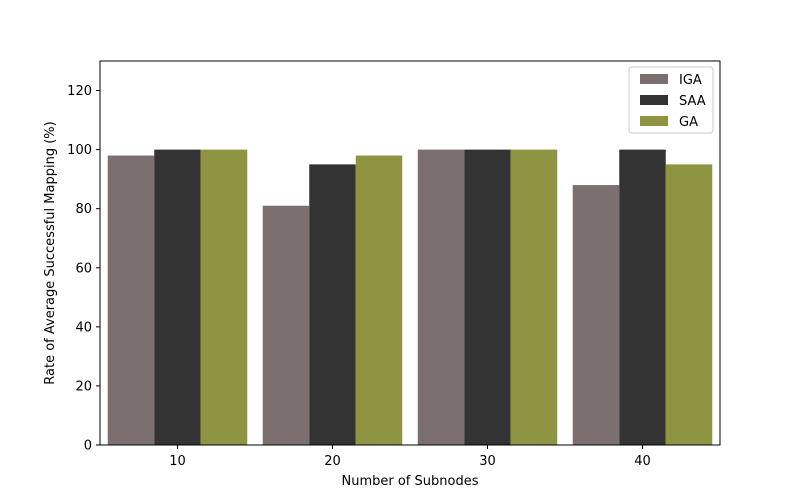 The width and height of the screenshot is (800, 500). I want to click on y-tick-label: 40, so click(83, 327).